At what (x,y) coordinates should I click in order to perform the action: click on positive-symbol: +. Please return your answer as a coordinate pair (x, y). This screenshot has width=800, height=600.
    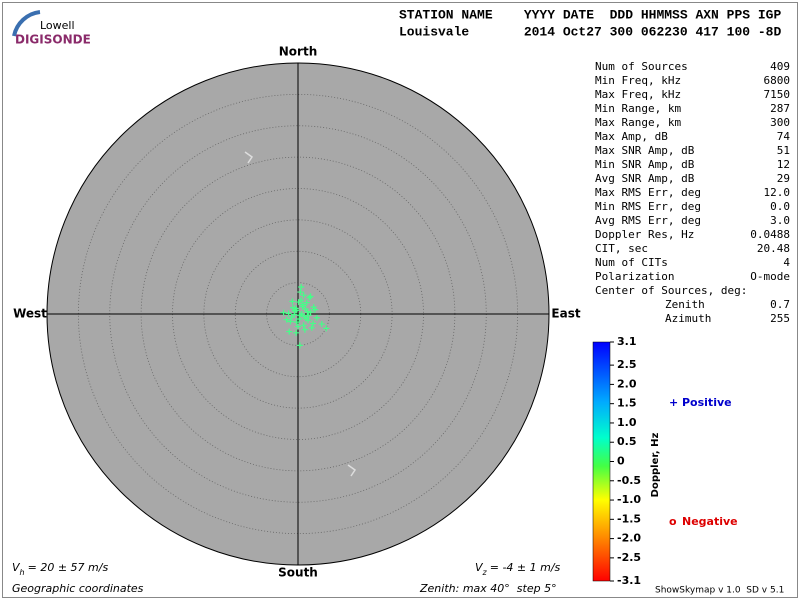
    Looking at the image, I should click on (673, 402).